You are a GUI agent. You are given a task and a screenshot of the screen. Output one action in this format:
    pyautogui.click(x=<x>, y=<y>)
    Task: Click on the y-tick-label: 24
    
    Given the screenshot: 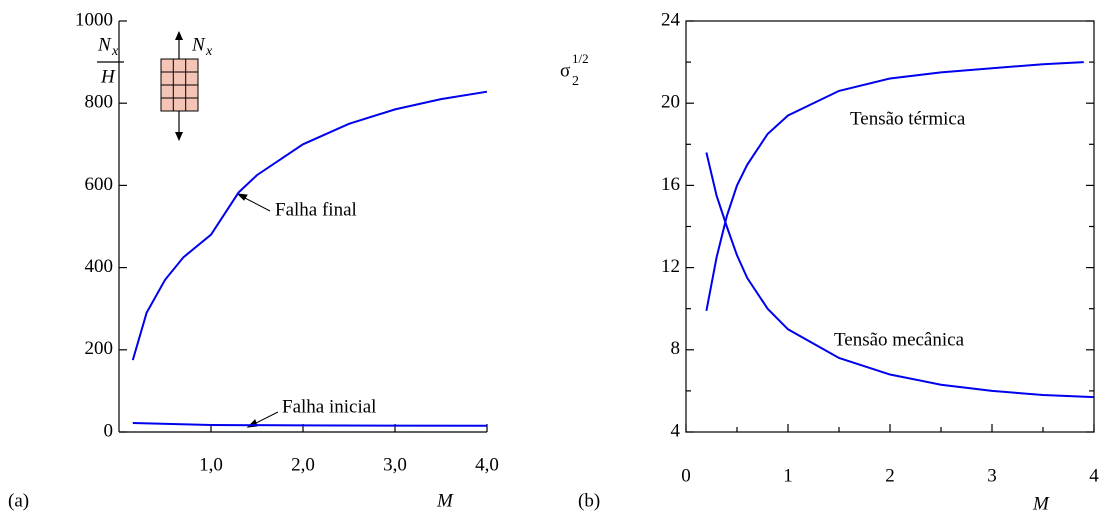 What is the action you would take?
    pyautogui.click(x=671, y=19)
    